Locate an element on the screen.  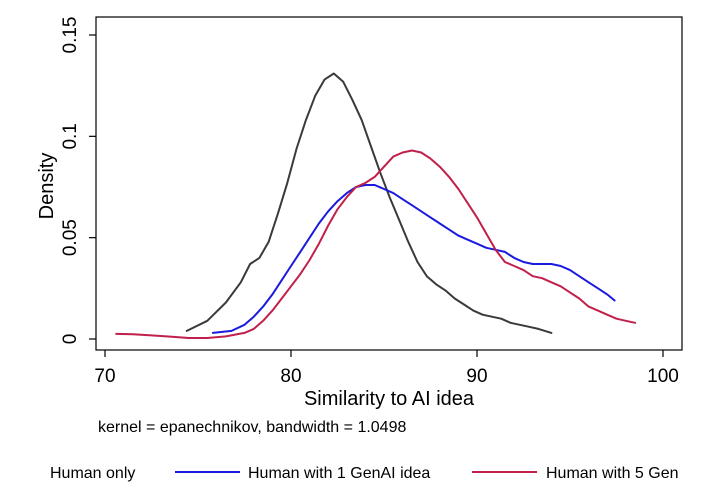
legend-item-human-1-genai: Human with 1 GenAI idea is located at coordinates (302, 473).